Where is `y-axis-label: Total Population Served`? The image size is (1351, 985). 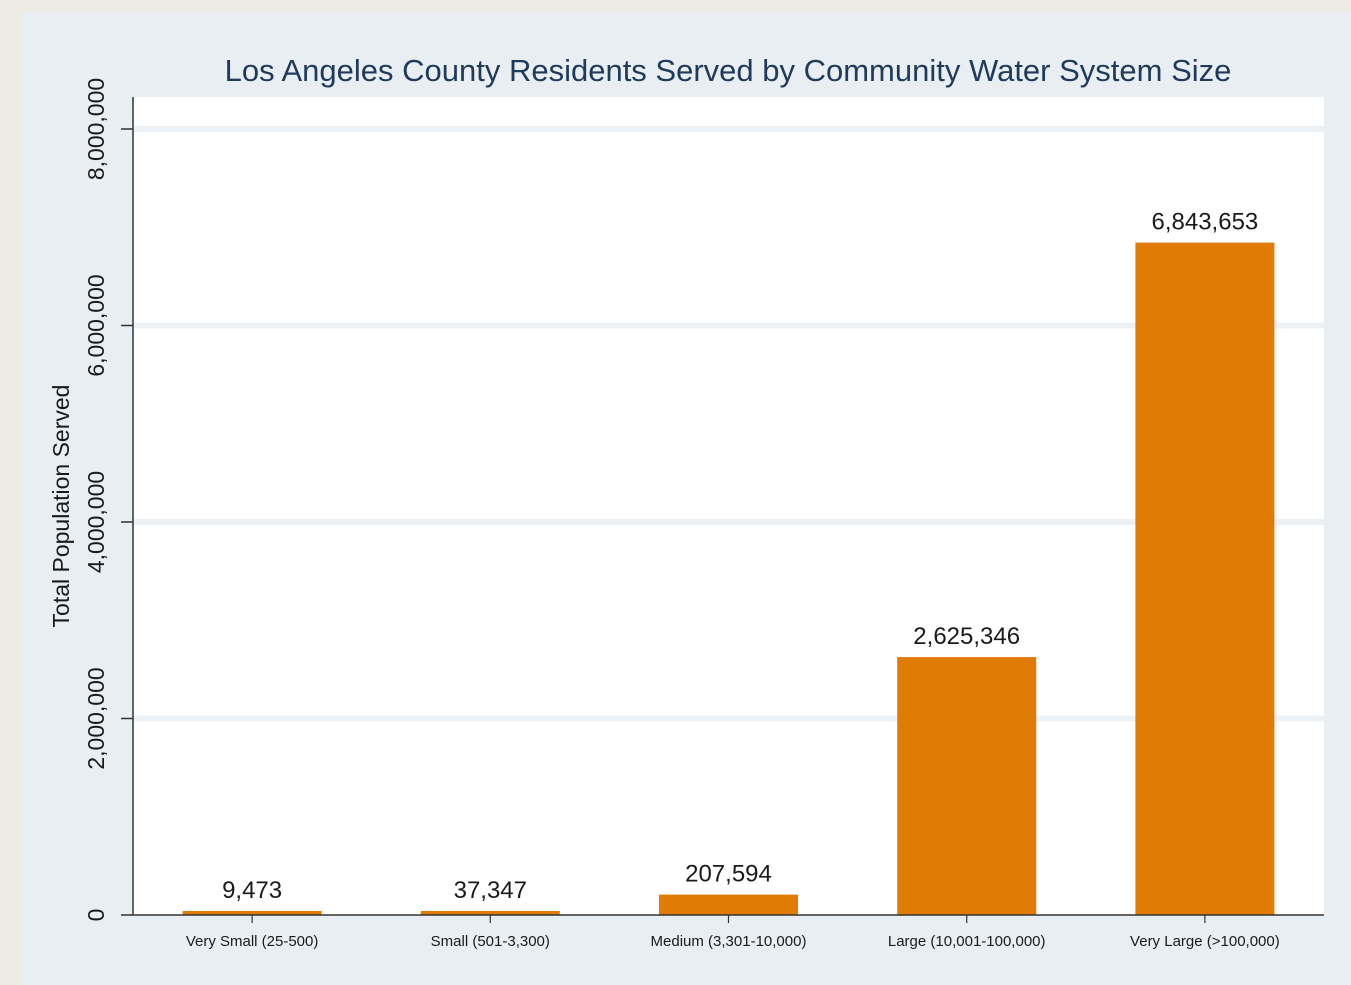
y-axis-label: Total Population Served is located at coordinates (61, 506).